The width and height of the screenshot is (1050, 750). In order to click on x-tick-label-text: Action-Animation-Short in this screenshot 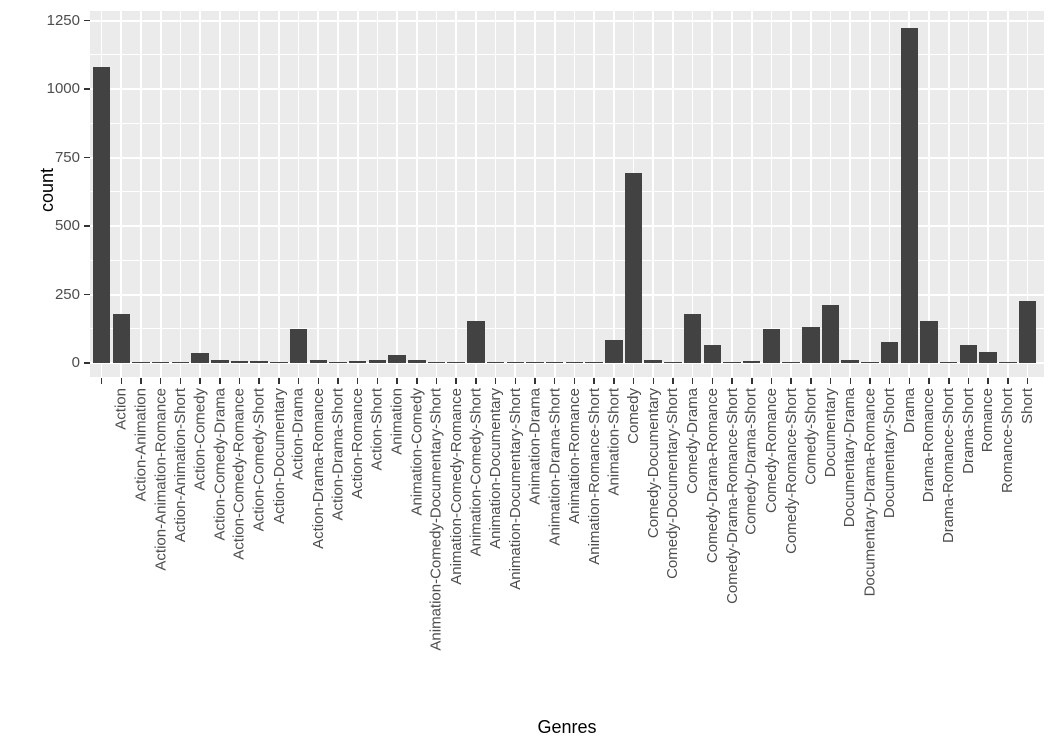, I will do `click(180, 465)`.